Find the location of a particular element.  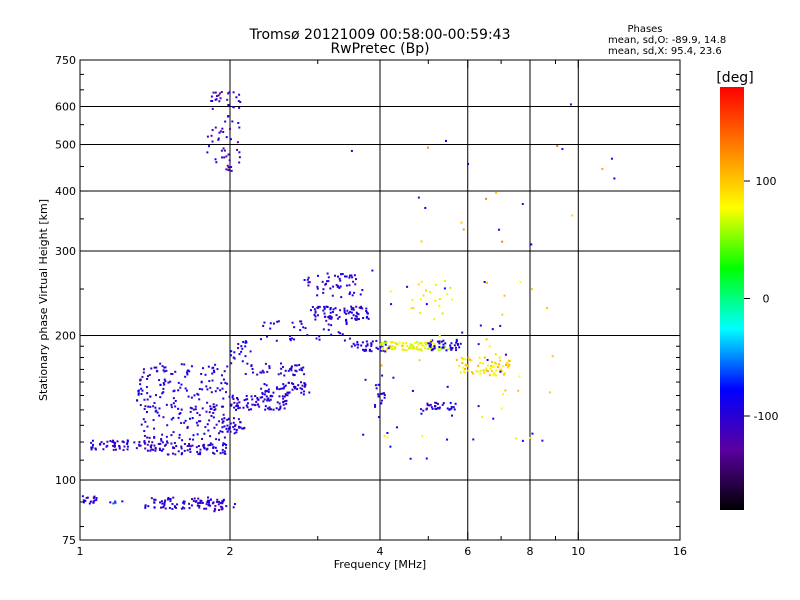

y-axis-label: Stationary phase Virtual Height [km] is located at coordinates (43, 300).